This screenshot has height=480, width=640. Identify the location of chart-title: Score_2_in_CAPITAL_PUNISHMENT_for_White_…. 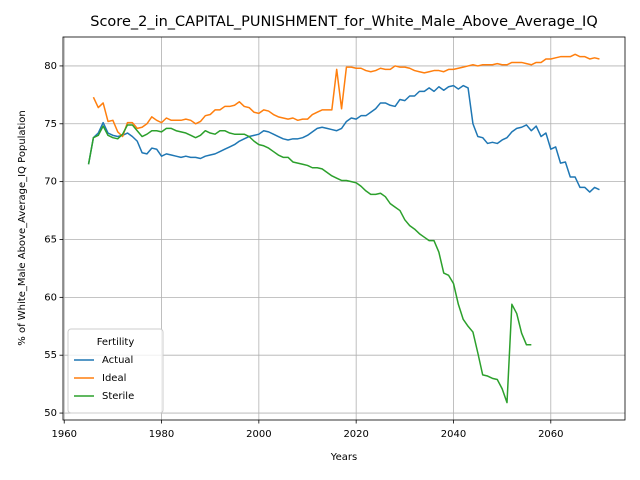
(344, 22).